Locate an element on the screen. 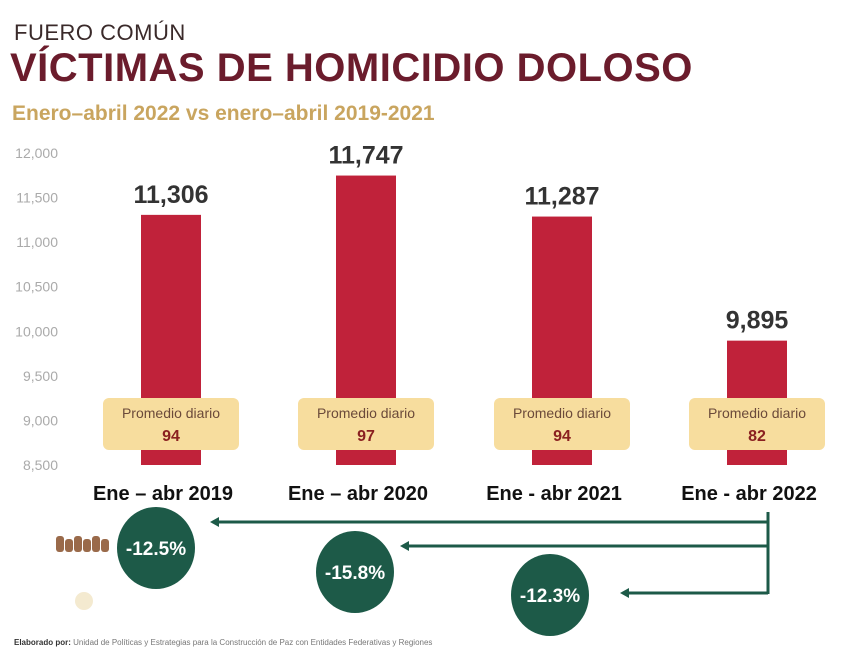 The image size is (848, 650). y-tick-label: 12,000 is located at coordinates (36, 153).